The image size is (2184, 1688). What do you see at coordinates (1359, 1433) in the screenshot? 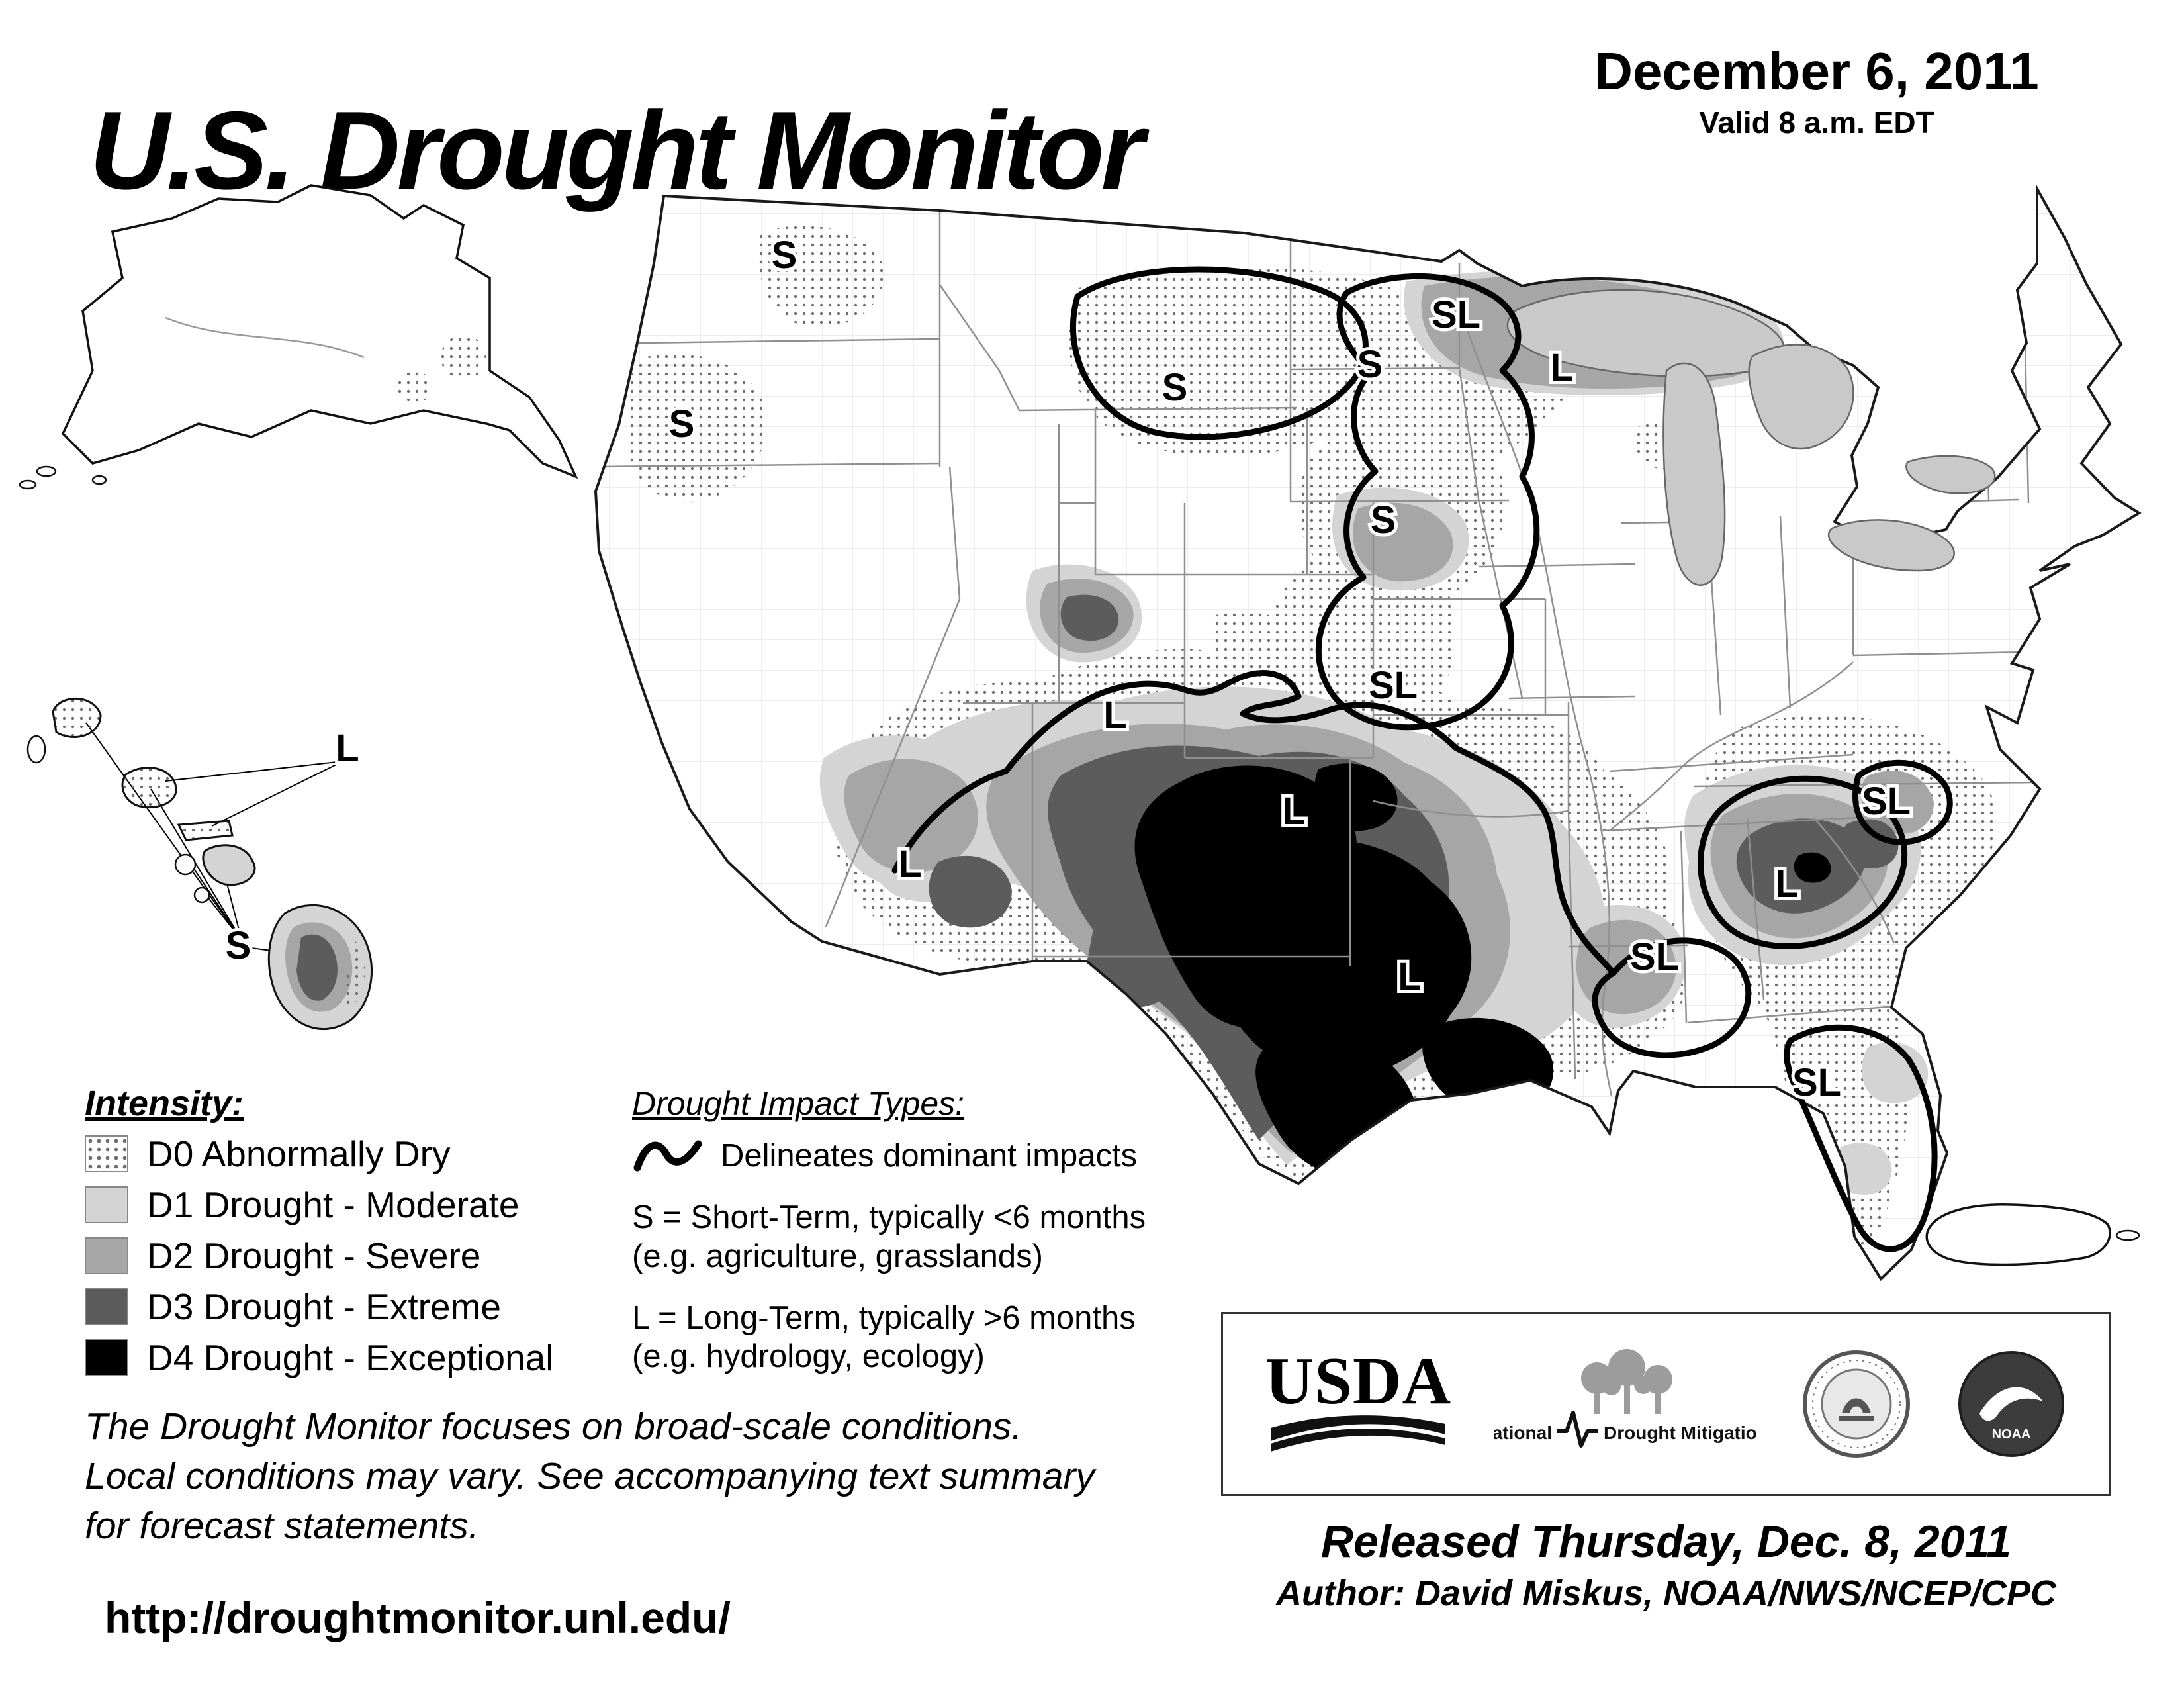
I see `usda-swoosh` at bounding box center [1359, 1433].